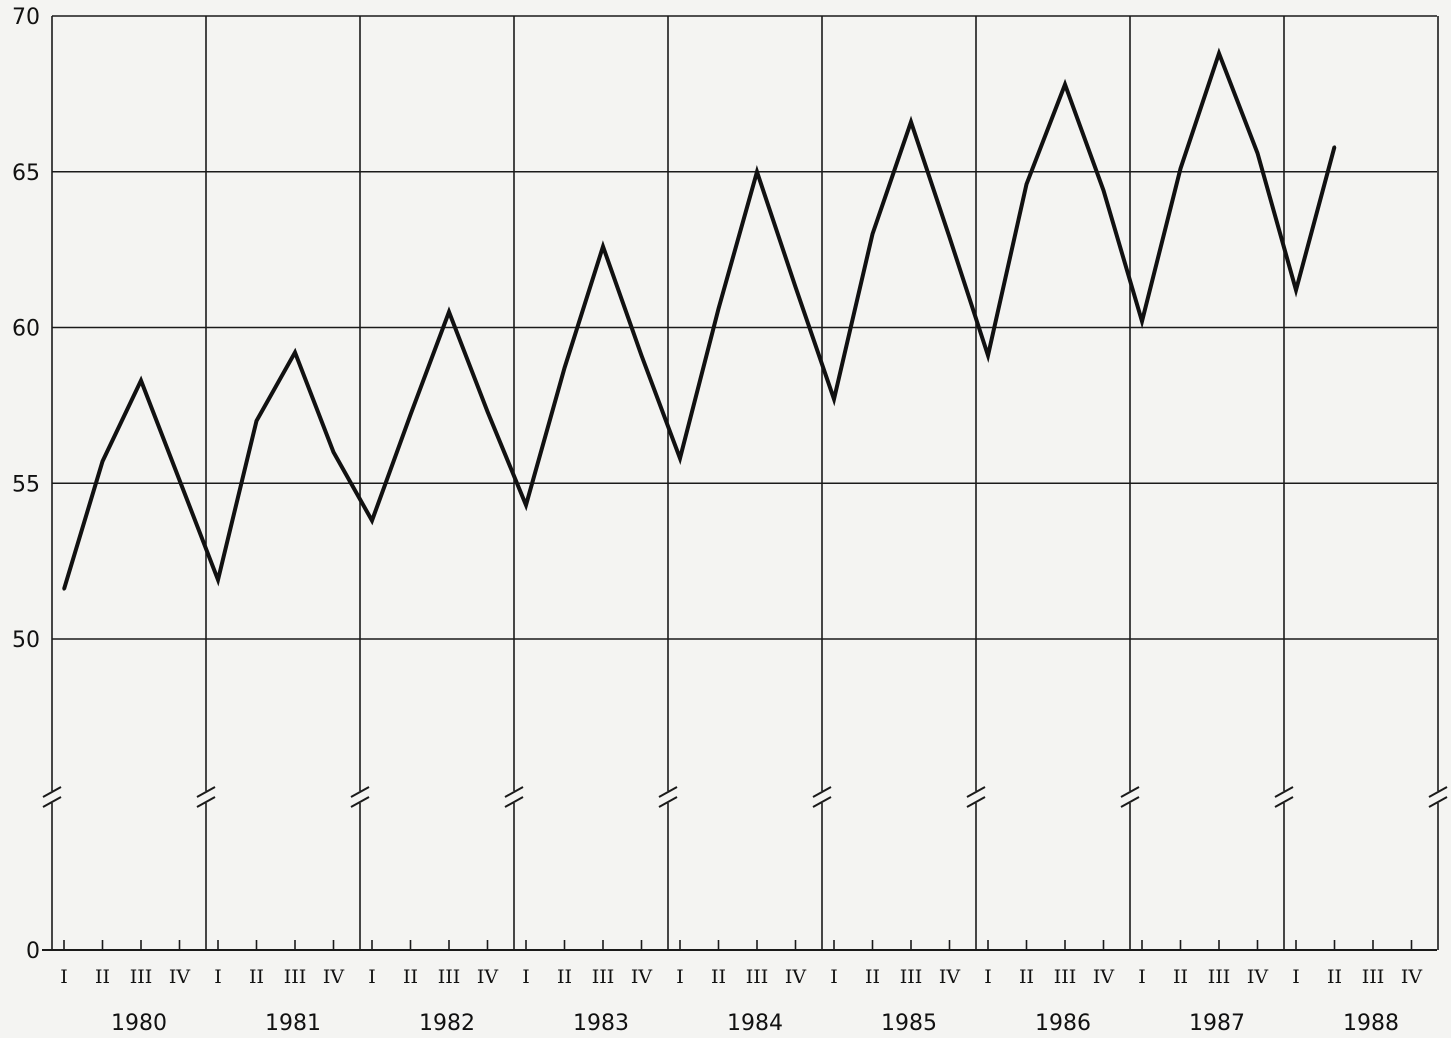 The width and height of the screenshot is (1451, 1038). What do you see at coordinates (26, 640) in the screenshot?
I see `y-tick-label: 50` at bounding box center [26, 640].